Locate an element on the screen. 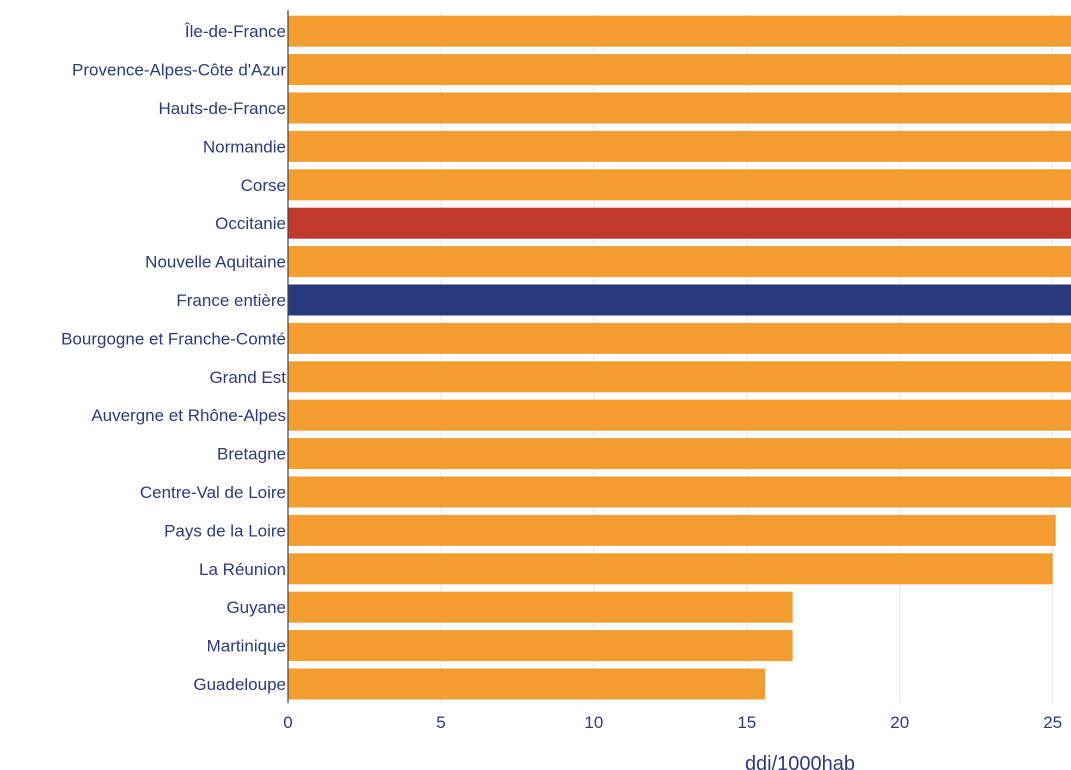 Image resolution: width=1071 pixels, height=770 pixels. category-label: Guyane is located at coordinates (256, 607).